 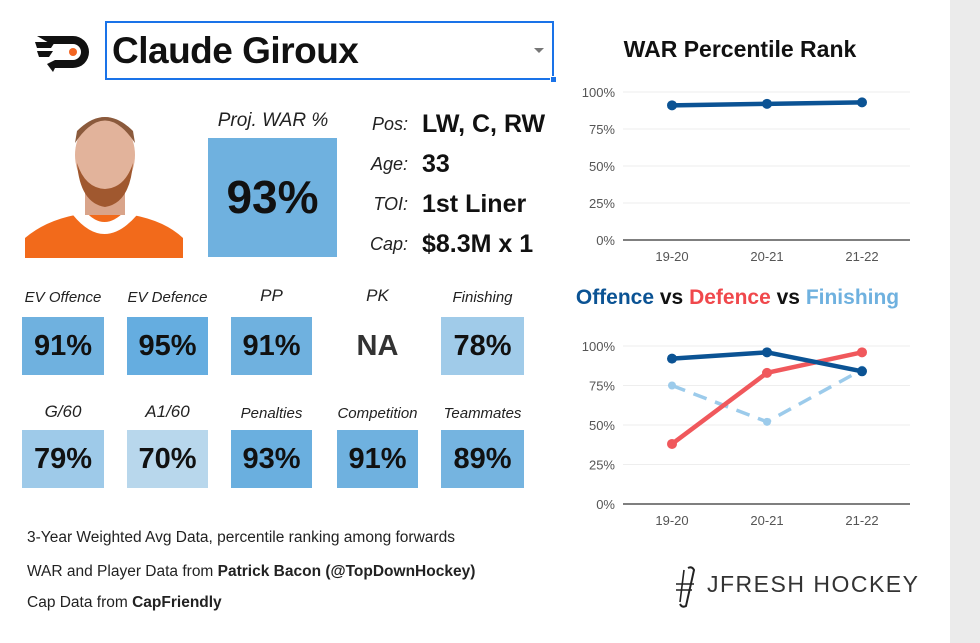 I want to click on teammates-label: Teammates, so click(x=482, y=413).